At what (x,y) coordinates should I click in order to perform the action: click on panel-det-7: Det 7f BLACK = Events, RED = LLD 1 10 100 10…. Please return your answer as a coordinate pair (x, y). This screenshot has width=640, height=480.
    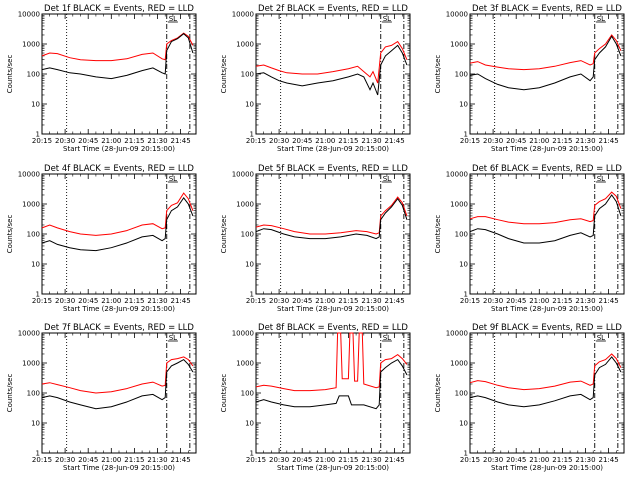
    Looking at the image, I should click on (101, 397).